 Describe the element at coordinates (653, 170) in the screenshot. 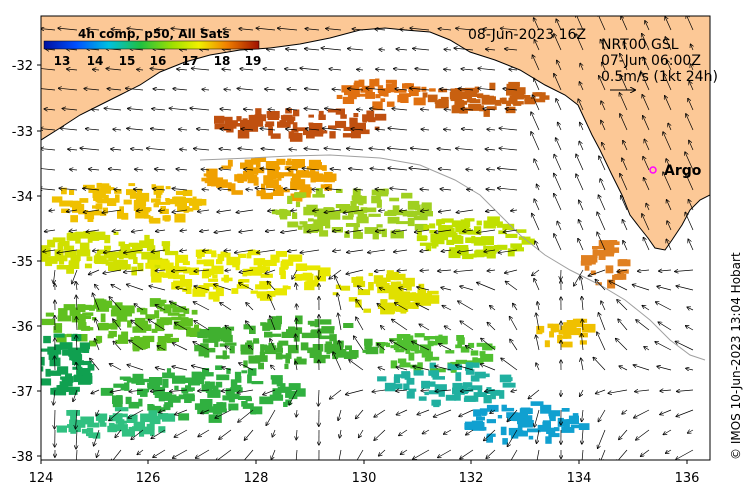

I see `argo-float-marker` at that location.